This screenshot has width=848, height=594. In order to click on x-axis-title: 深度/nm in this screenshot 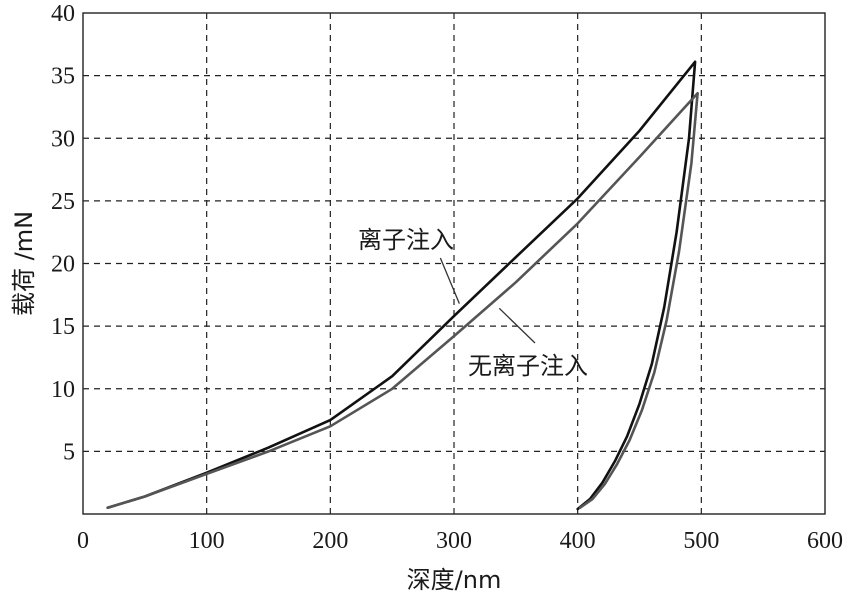, I will do `click(454, 580)`.